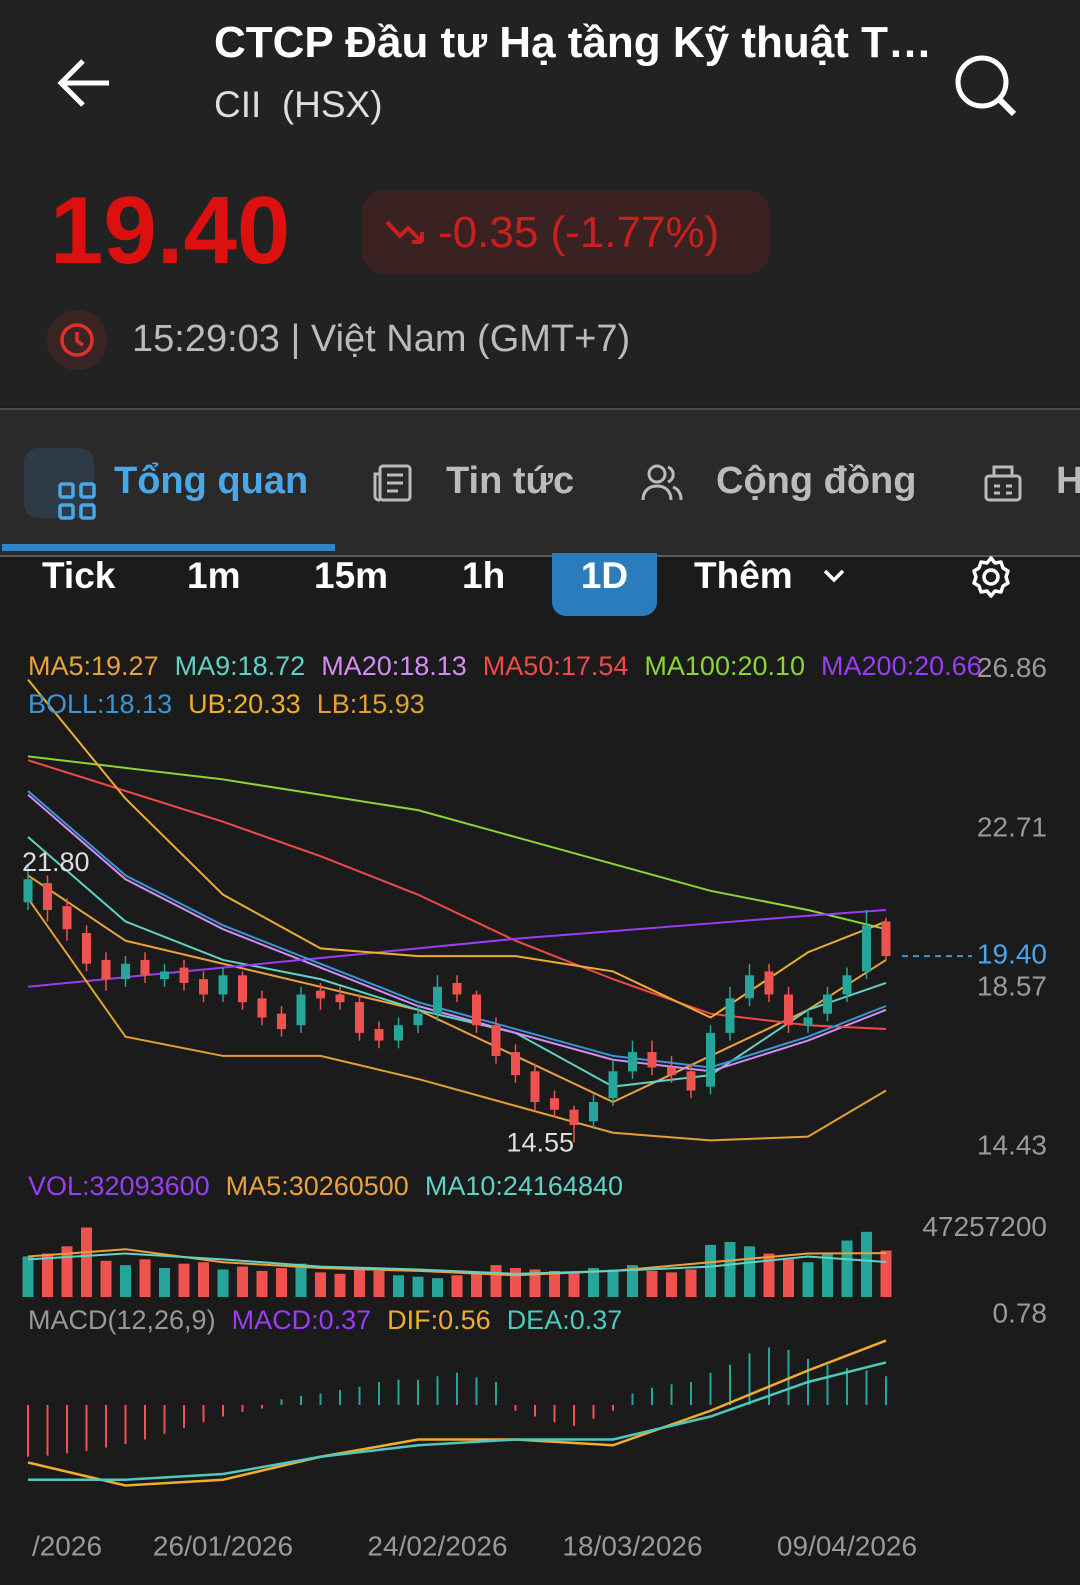 This screenshot has height=1585, width=1080. I want to click on change-pill: -0.35 (-1.77%), so click(566, 232).